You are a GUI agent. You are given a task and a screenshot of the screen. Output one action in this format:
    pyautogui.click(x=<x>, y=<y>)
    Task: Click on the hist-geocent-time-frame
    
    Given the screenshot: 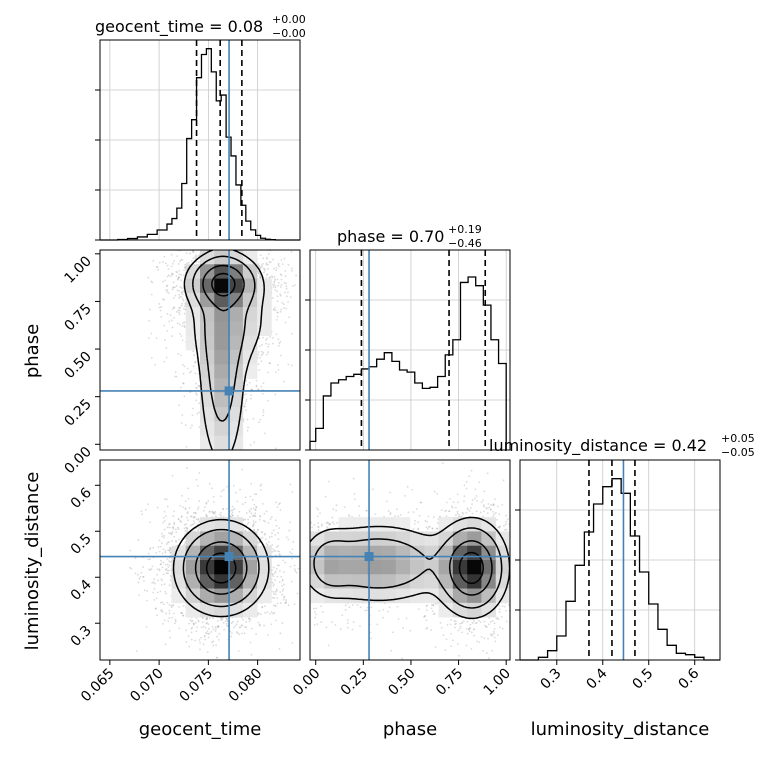 What is the action you would take?
    pyautogui.click(x=200, y=140)
    